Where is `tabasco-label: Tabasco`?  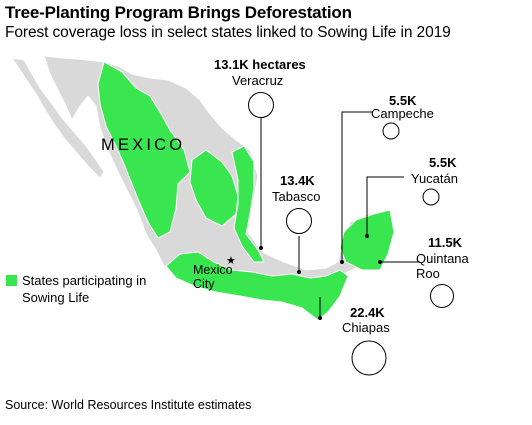
tabasco-label: Tabasco is located at coordinates (296, 196).